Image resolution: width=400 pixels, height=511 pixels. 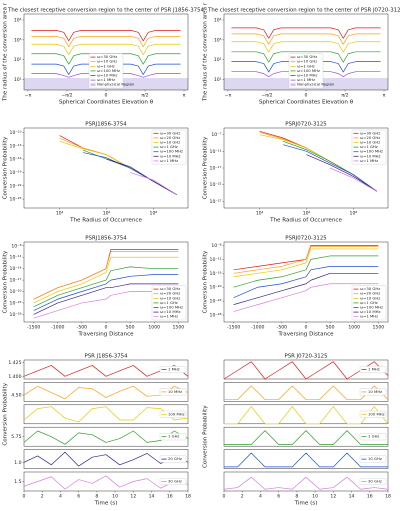 What do you see at coordinates (144, 96) in the screenshot?
I see `x-tick-label: π/2` at bounding box center [144, 96].